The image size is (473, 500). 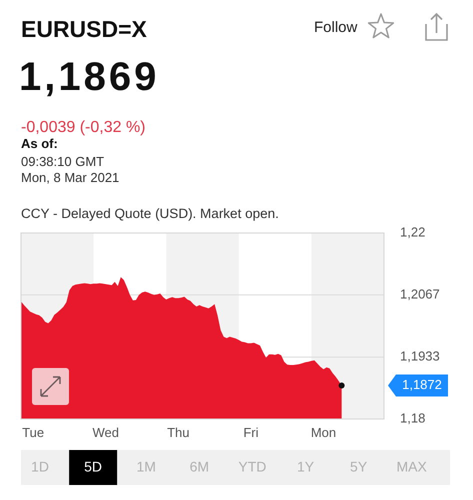 What do you see at coordinates (413, 418) in the screenshot?
I see `y-tick-label: 1,18` at bounding box center [413, 418].